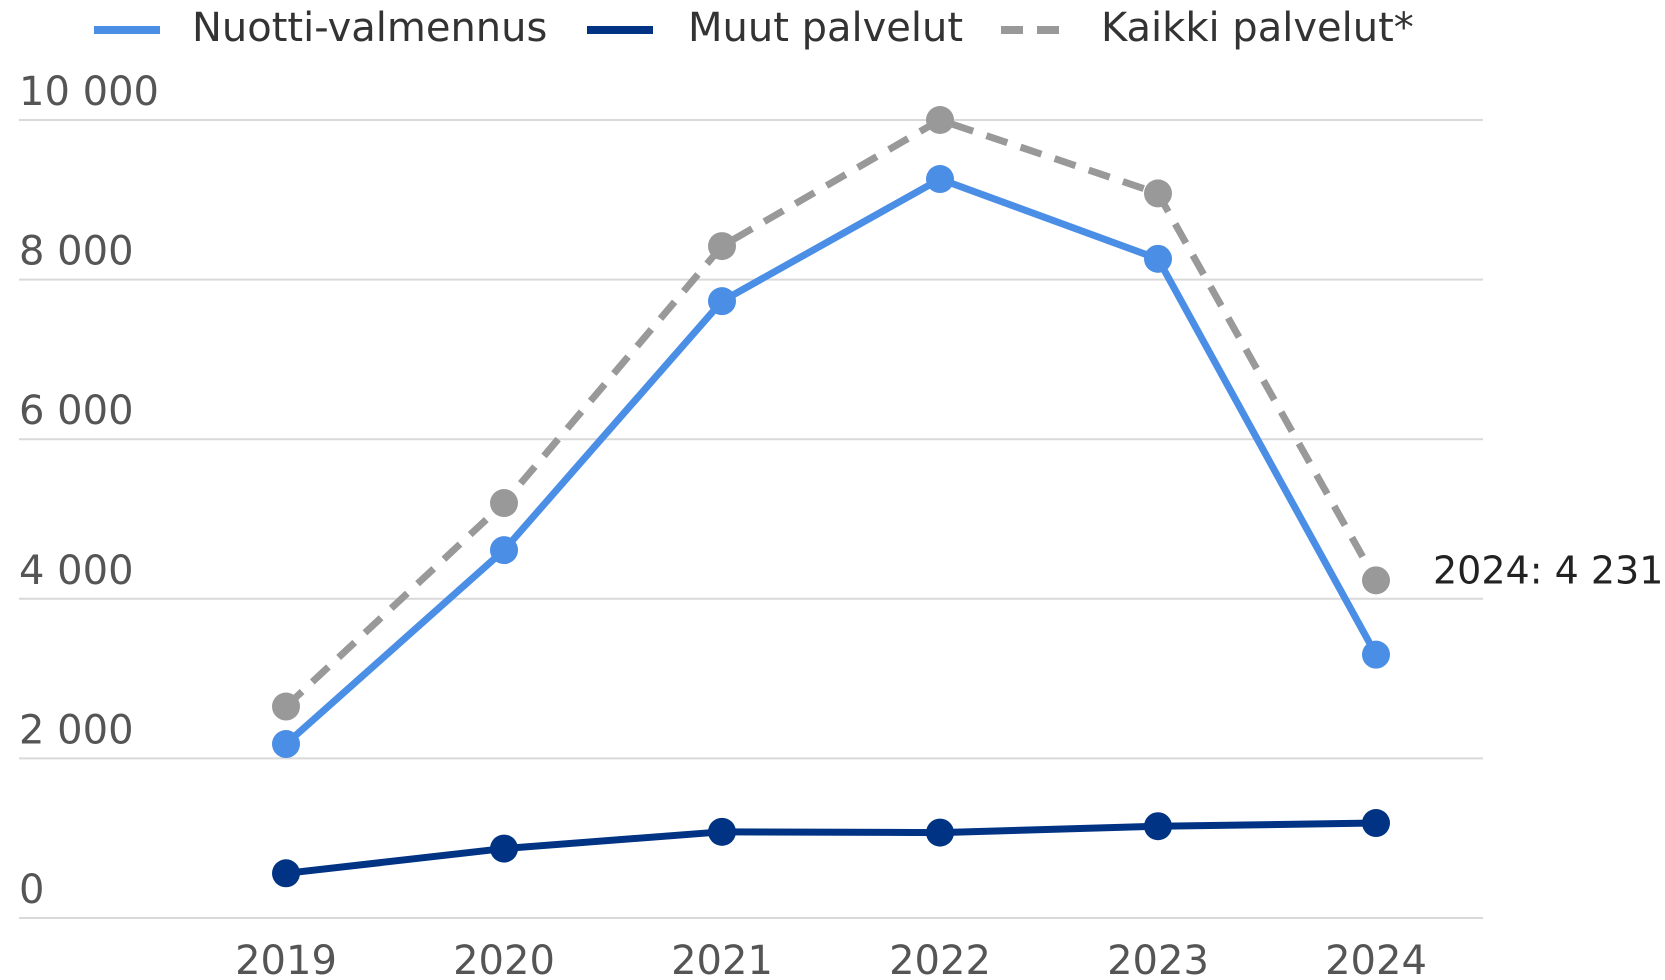 Image resolution: width=1665 pixels, height=980 pixels. What do you see at coordinates (1257, 28) in the screenshot?
I see `legend-label: Kaikki palvelut*` at bounding box center [1257, 28].